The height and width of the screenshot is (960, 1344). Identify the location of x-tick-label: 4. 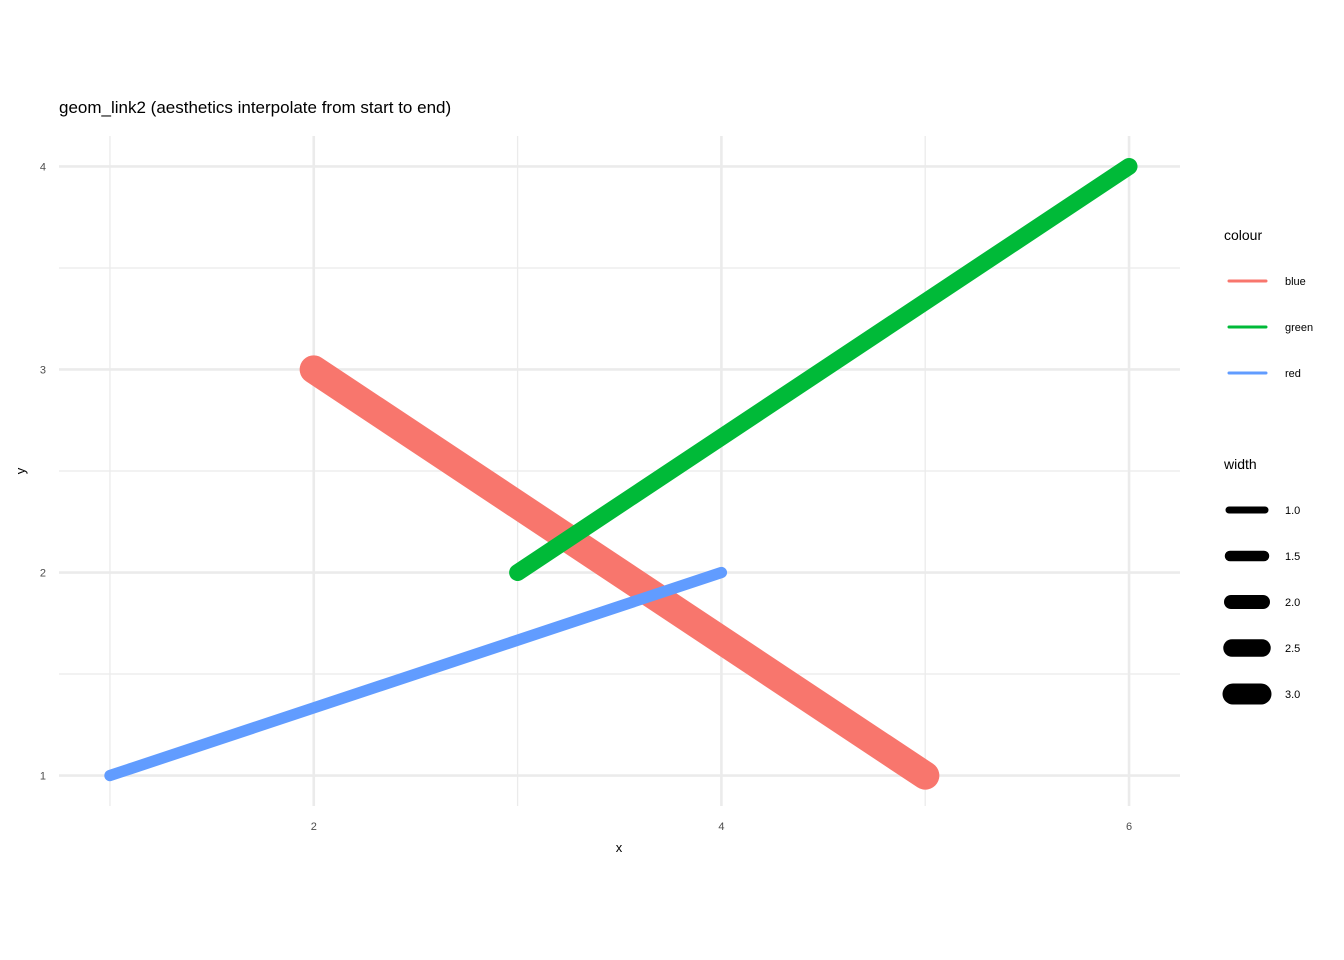
(721, 827).